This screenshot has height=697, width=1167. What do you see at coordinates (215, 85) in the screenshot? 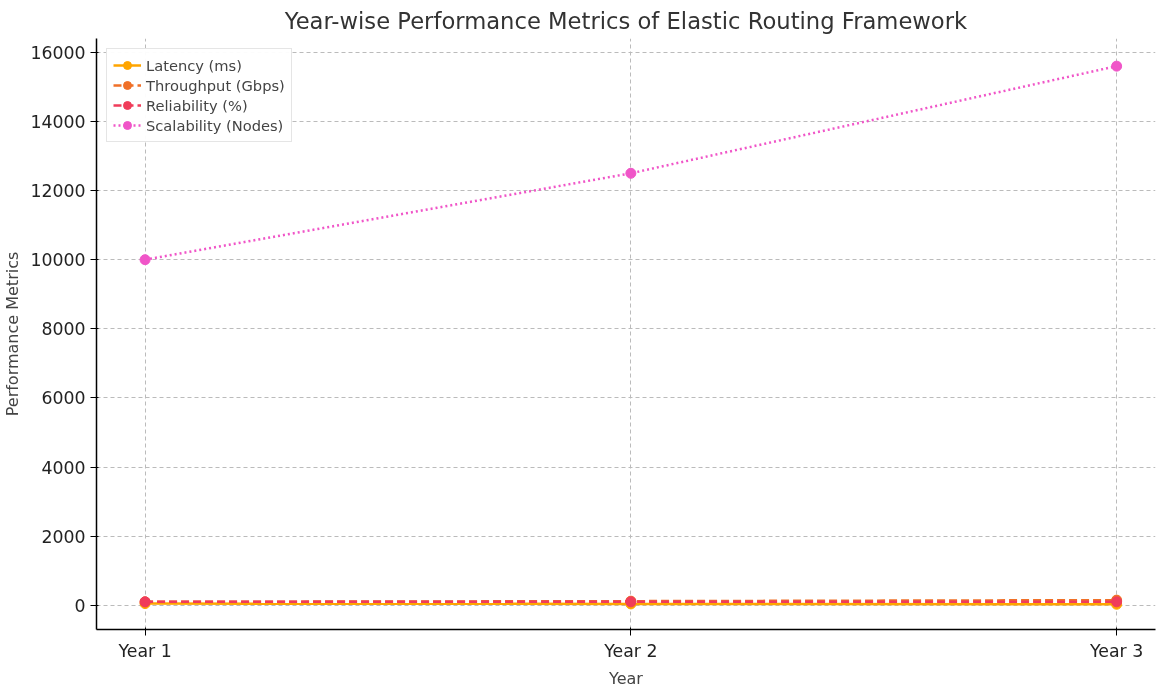
I see `legend-label: Throughput (Gbps)` at bounding box center [215, 85].